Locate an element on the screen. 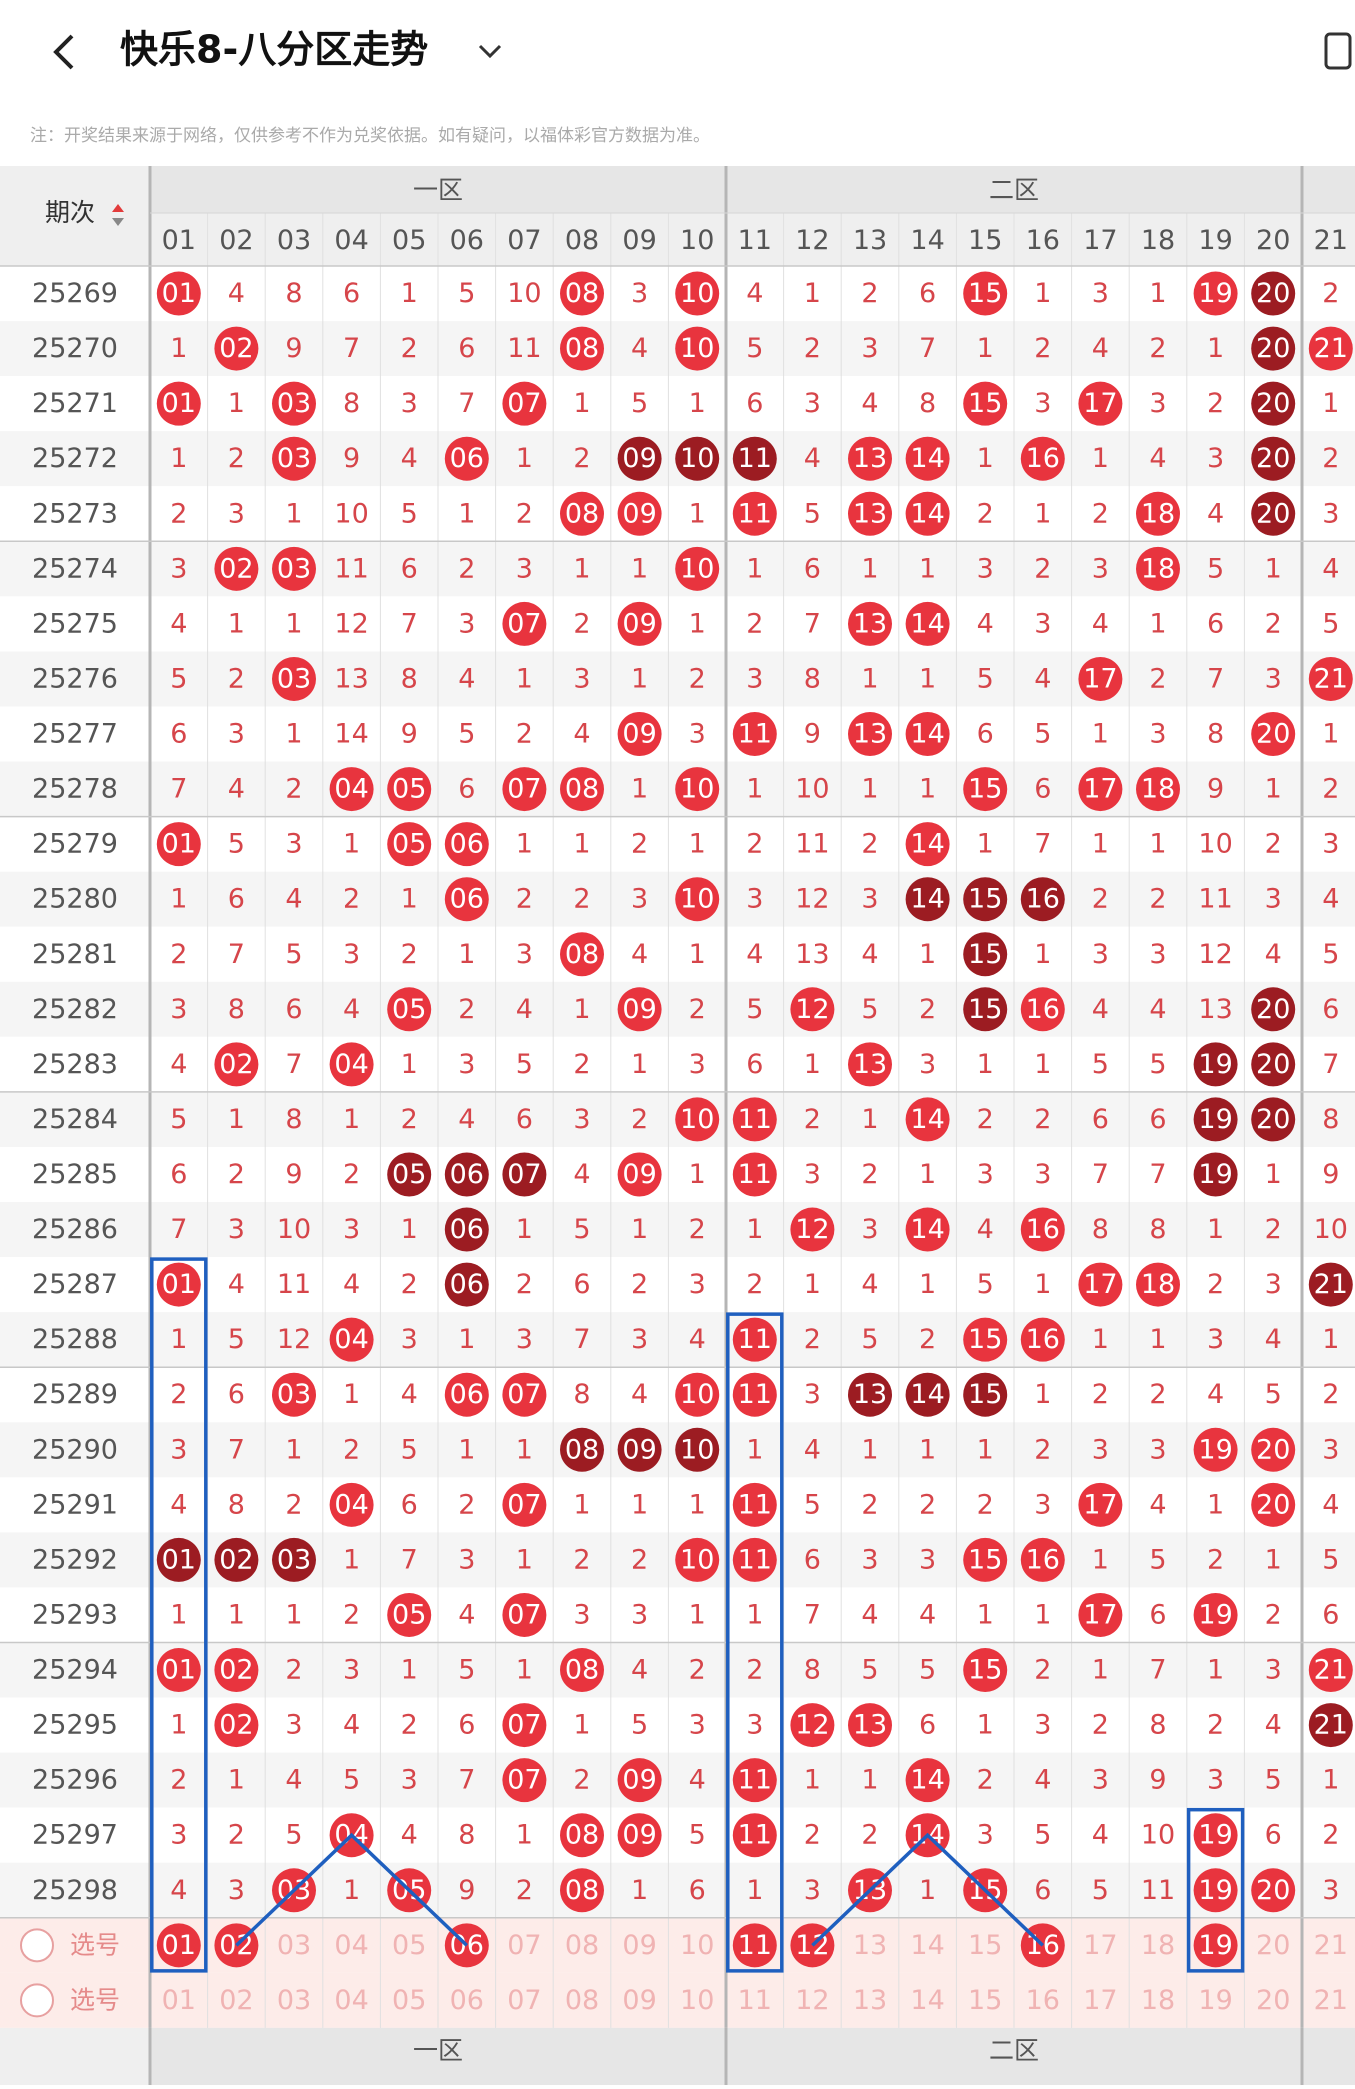 Image resolution: width=1355 pixels, height=2089 pixels. ball-number: 08 is located at coordinates (582, 293).